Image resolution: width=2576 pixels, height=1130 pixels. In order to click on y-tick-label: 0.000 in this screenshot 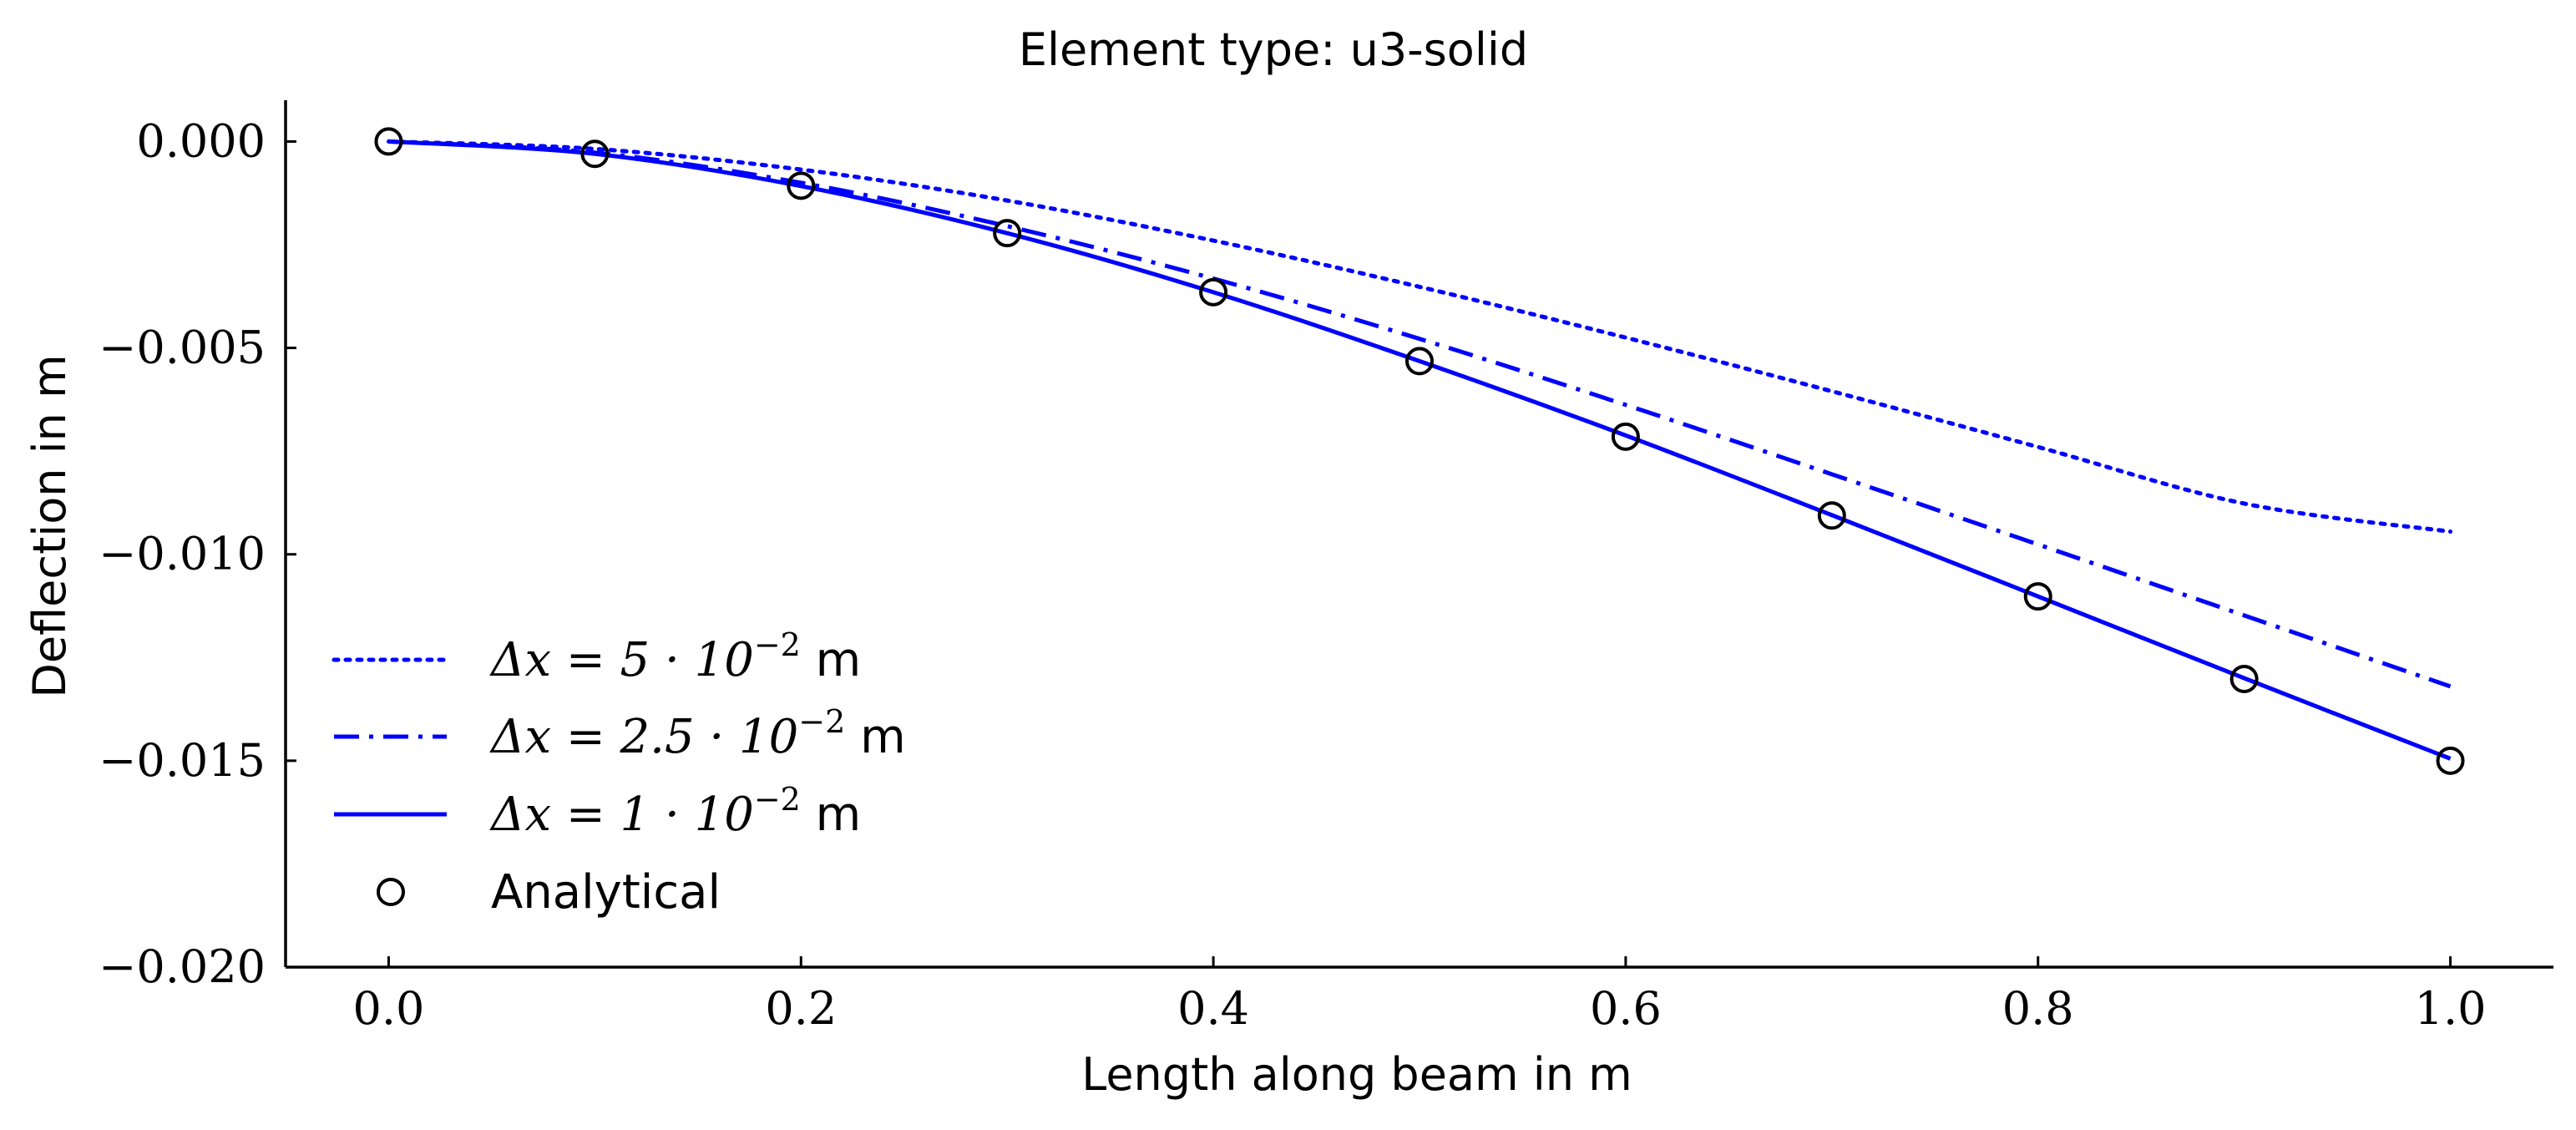, I will do `click(201, 140)`.